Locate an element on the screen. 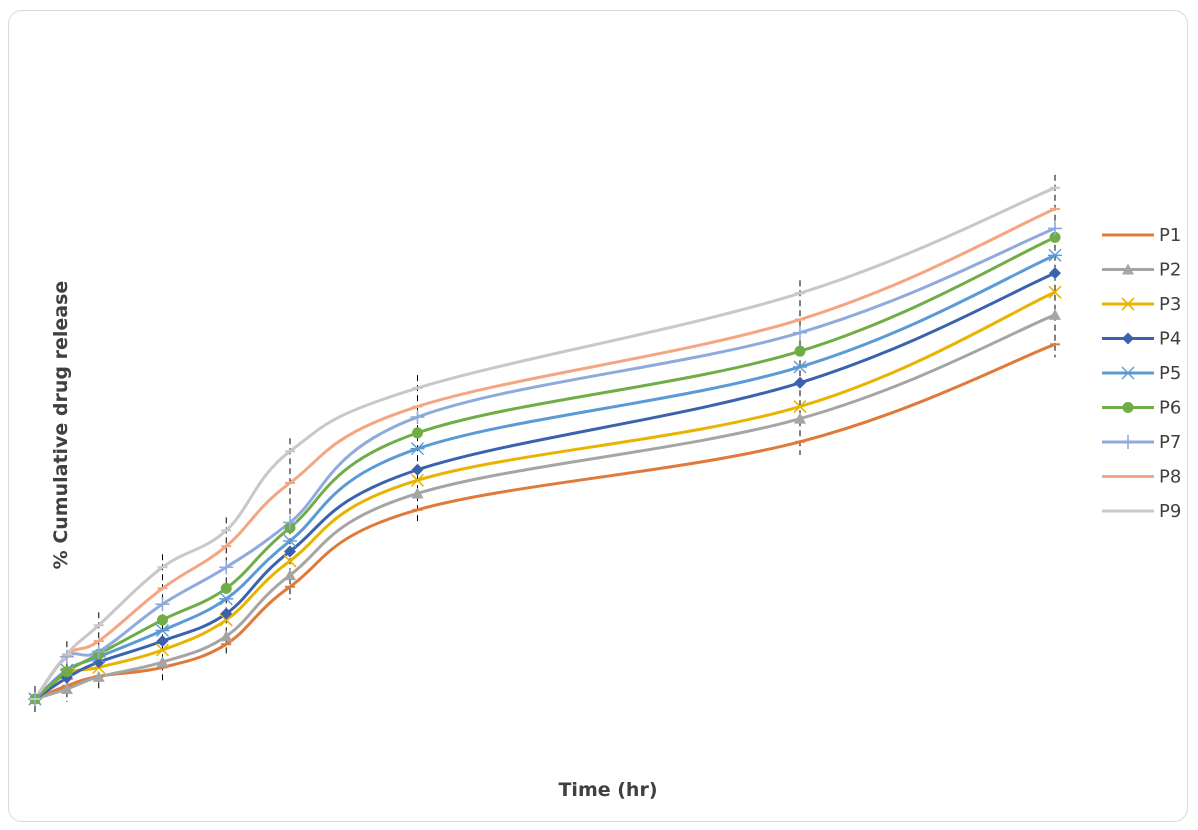  legend-label: P7 is located at coordinates (1170, 442).